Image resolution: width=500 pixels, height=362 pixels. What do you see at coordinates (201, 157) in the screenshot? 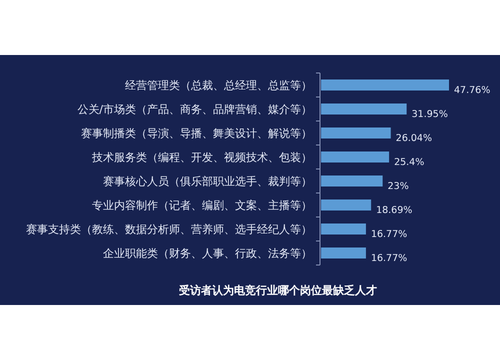
I see `y-tick-label: 技术服务类（编程、开发、视频技术、包装）` at bounding box center [201, 157].